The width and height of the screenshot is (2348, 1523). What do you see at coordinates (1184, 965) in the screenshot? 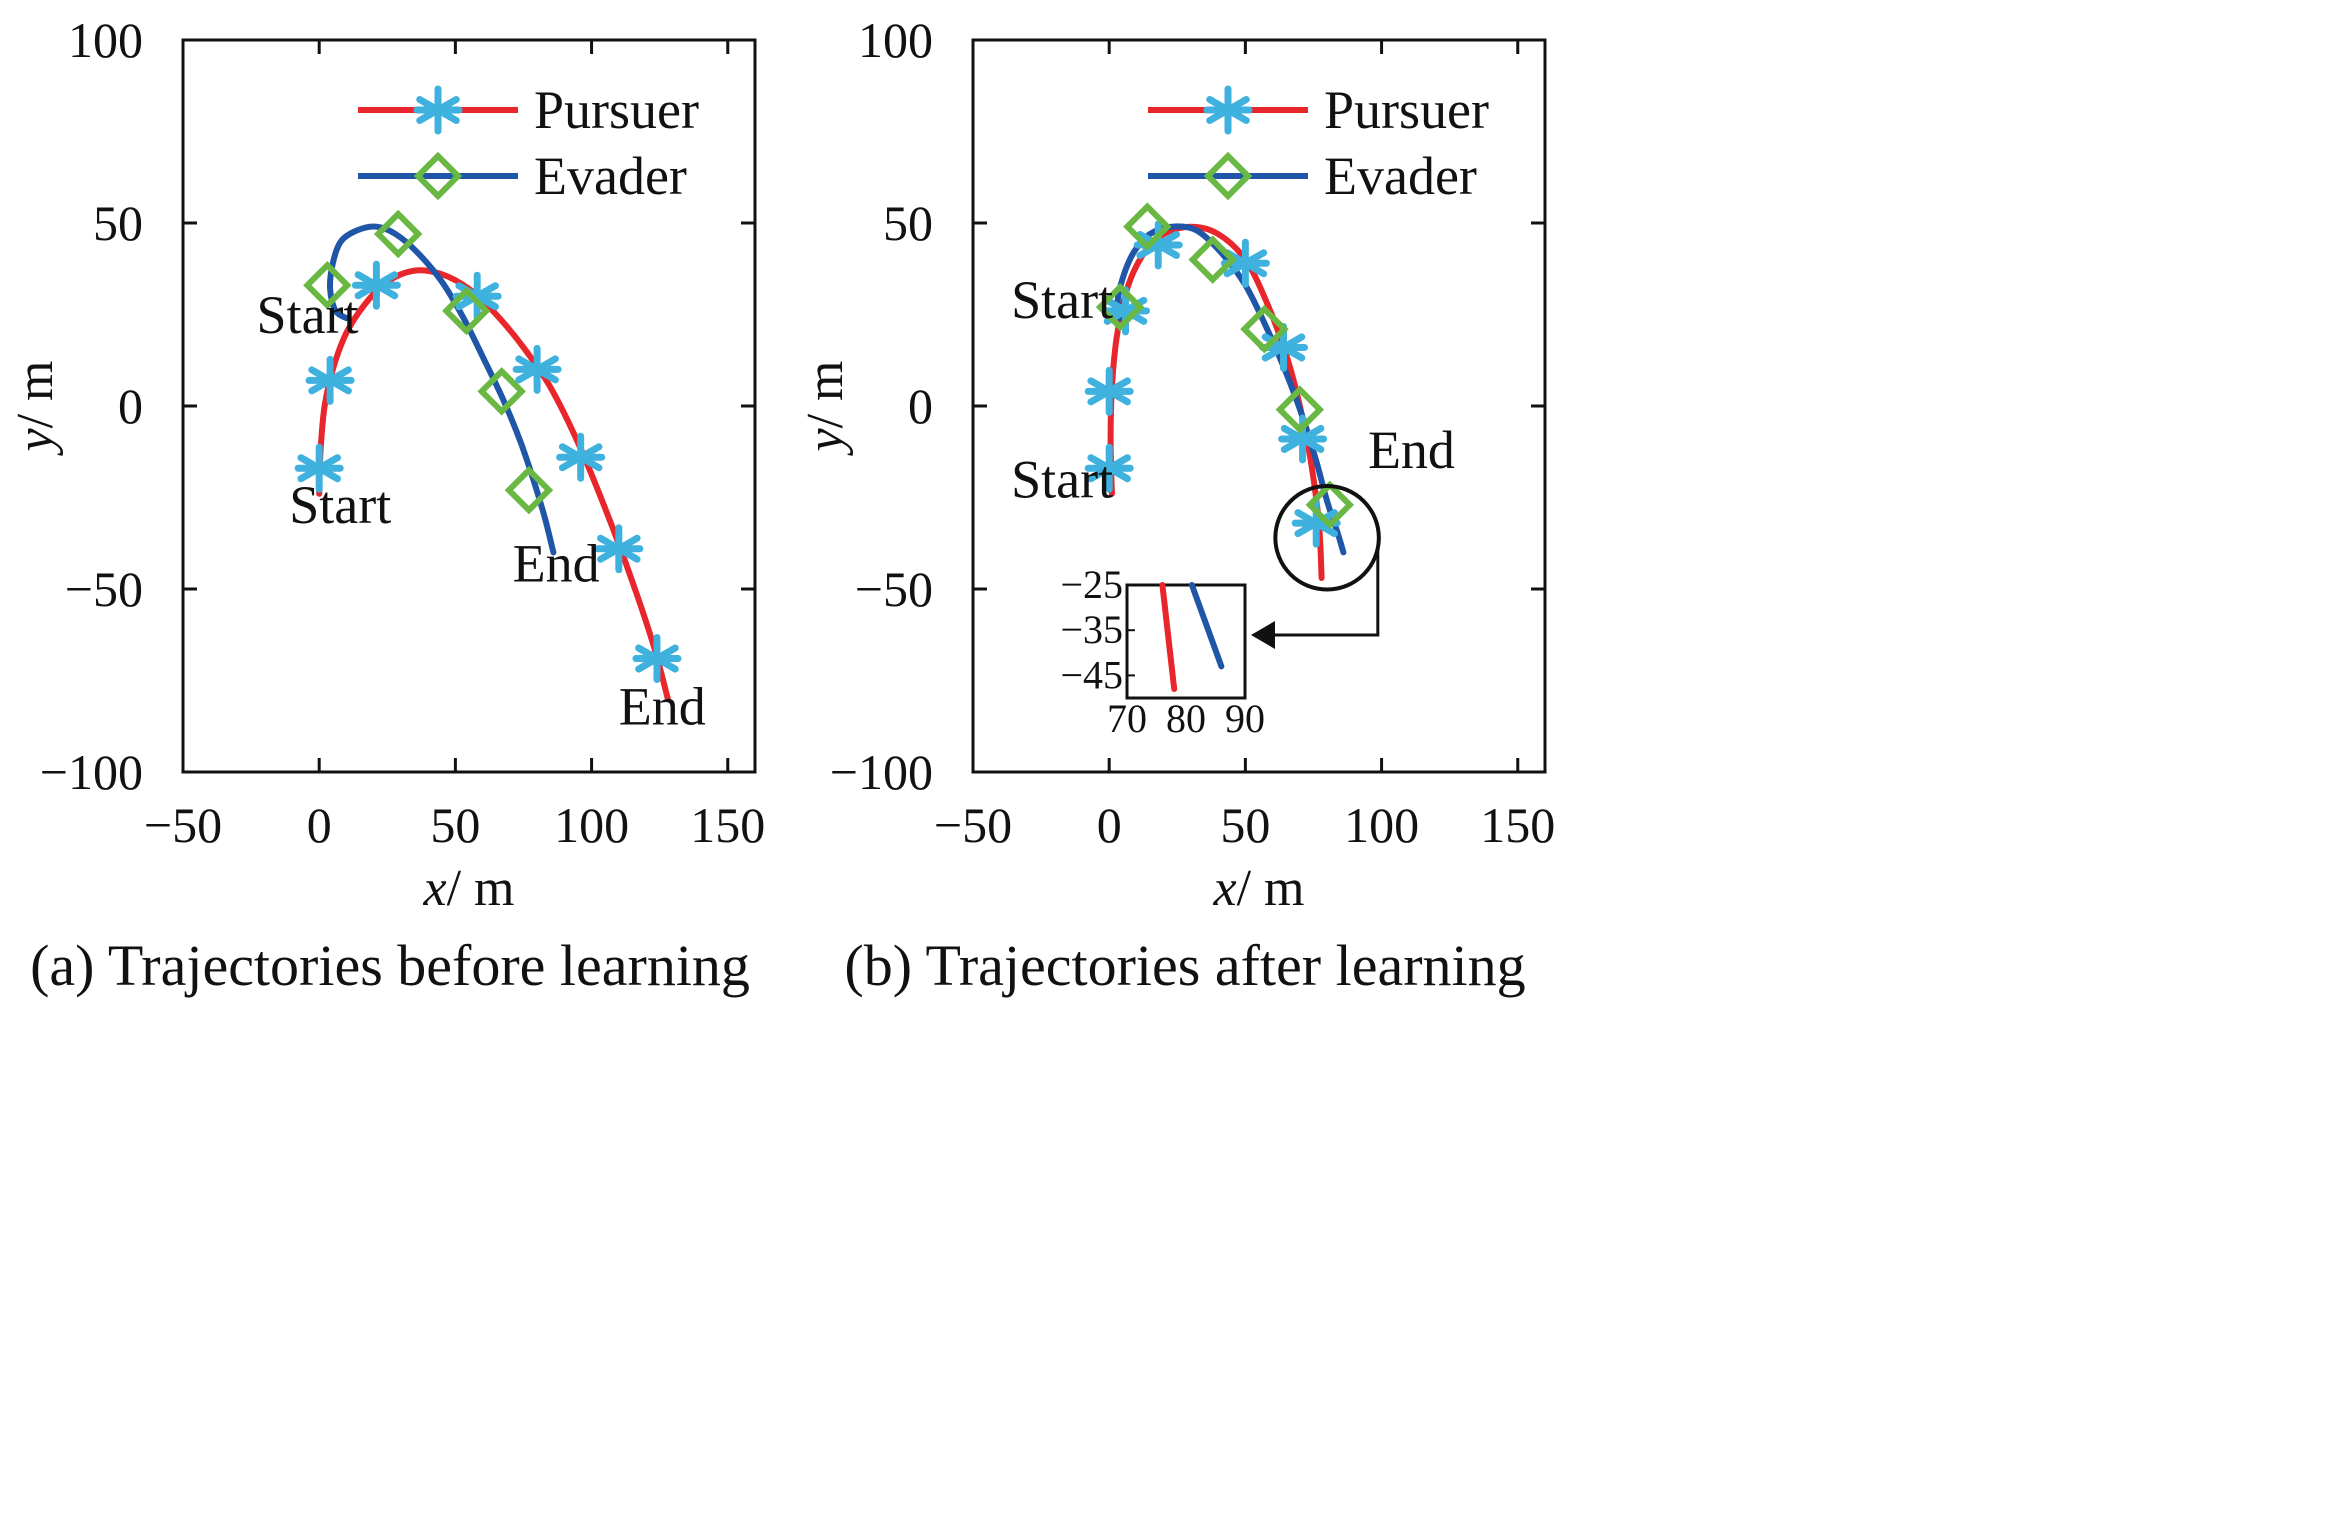
I see `panel-caption: (b) Trajectories after learning` at bounding box center [1184, 965].